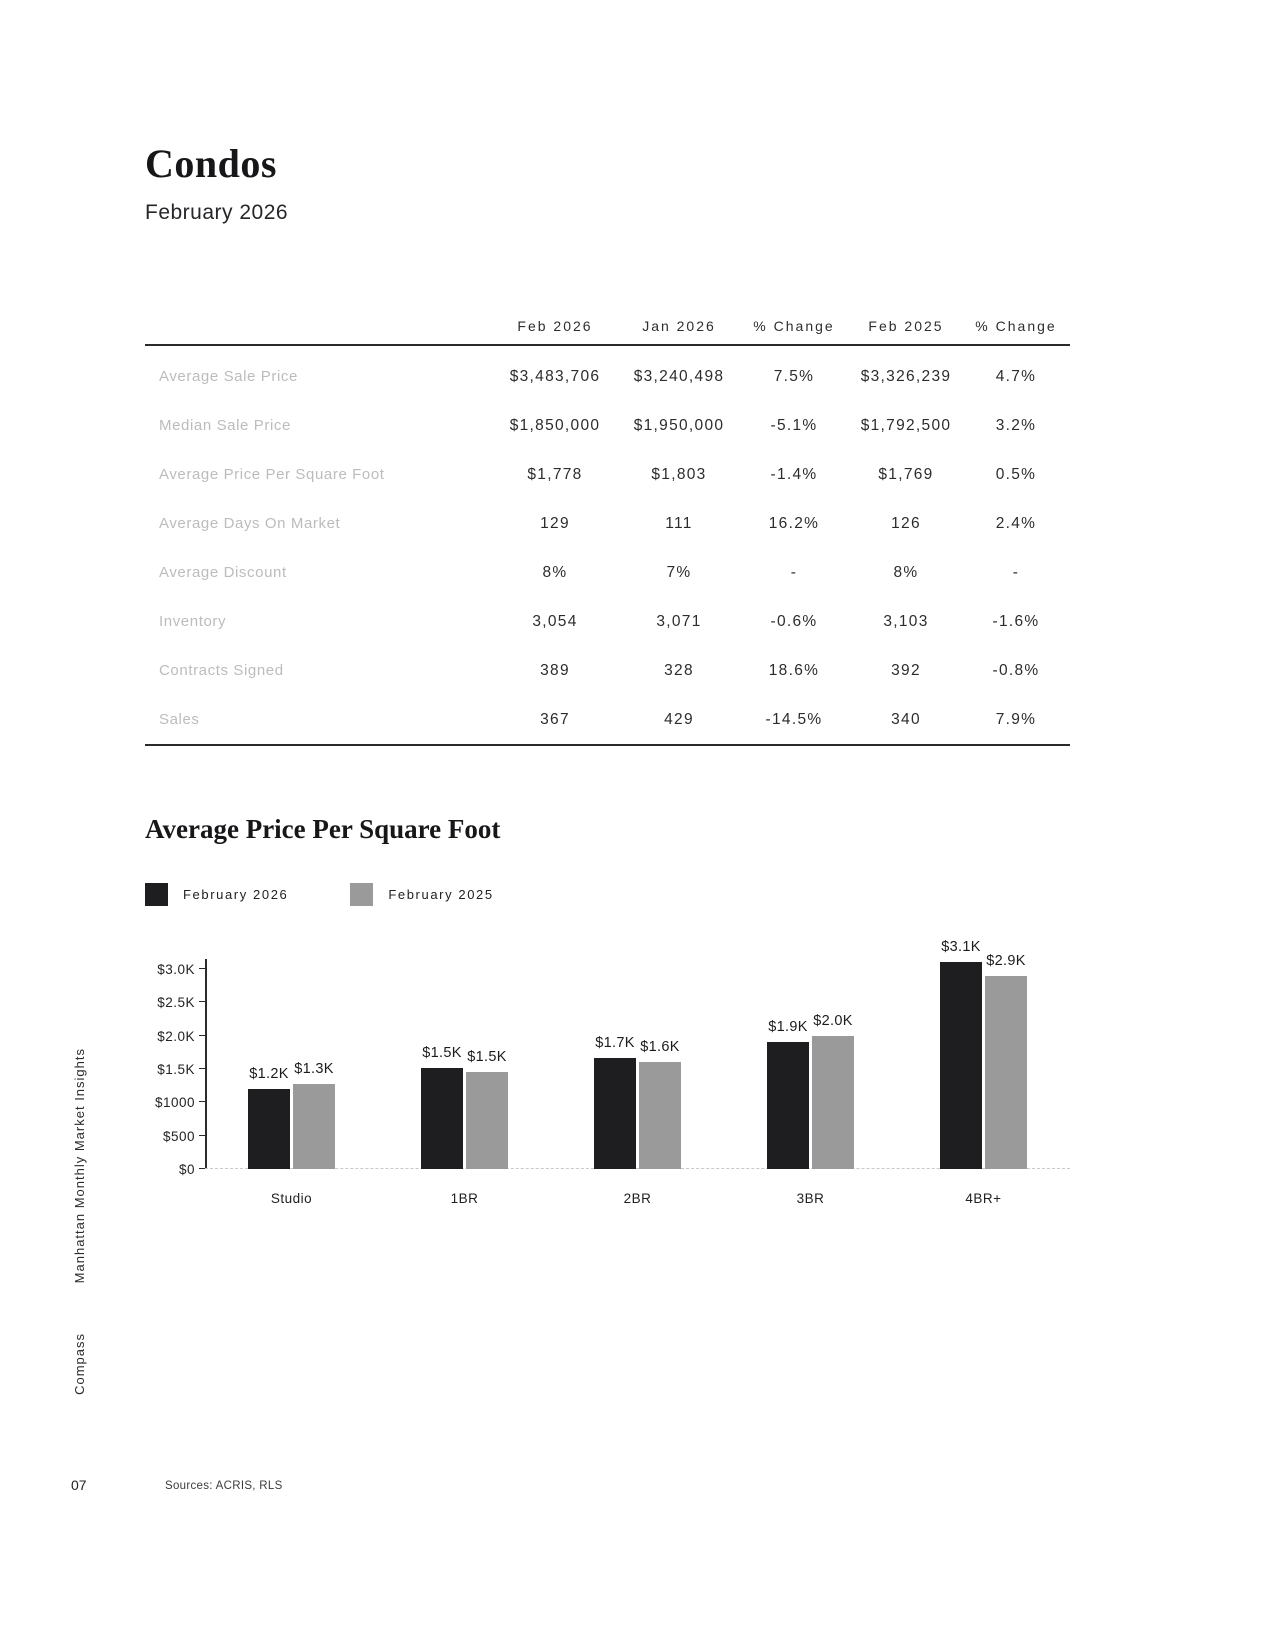 The height and width of the screenshot is (1650, 1275). I want to click on table-cell: 4.7%, so click(1016, 376).